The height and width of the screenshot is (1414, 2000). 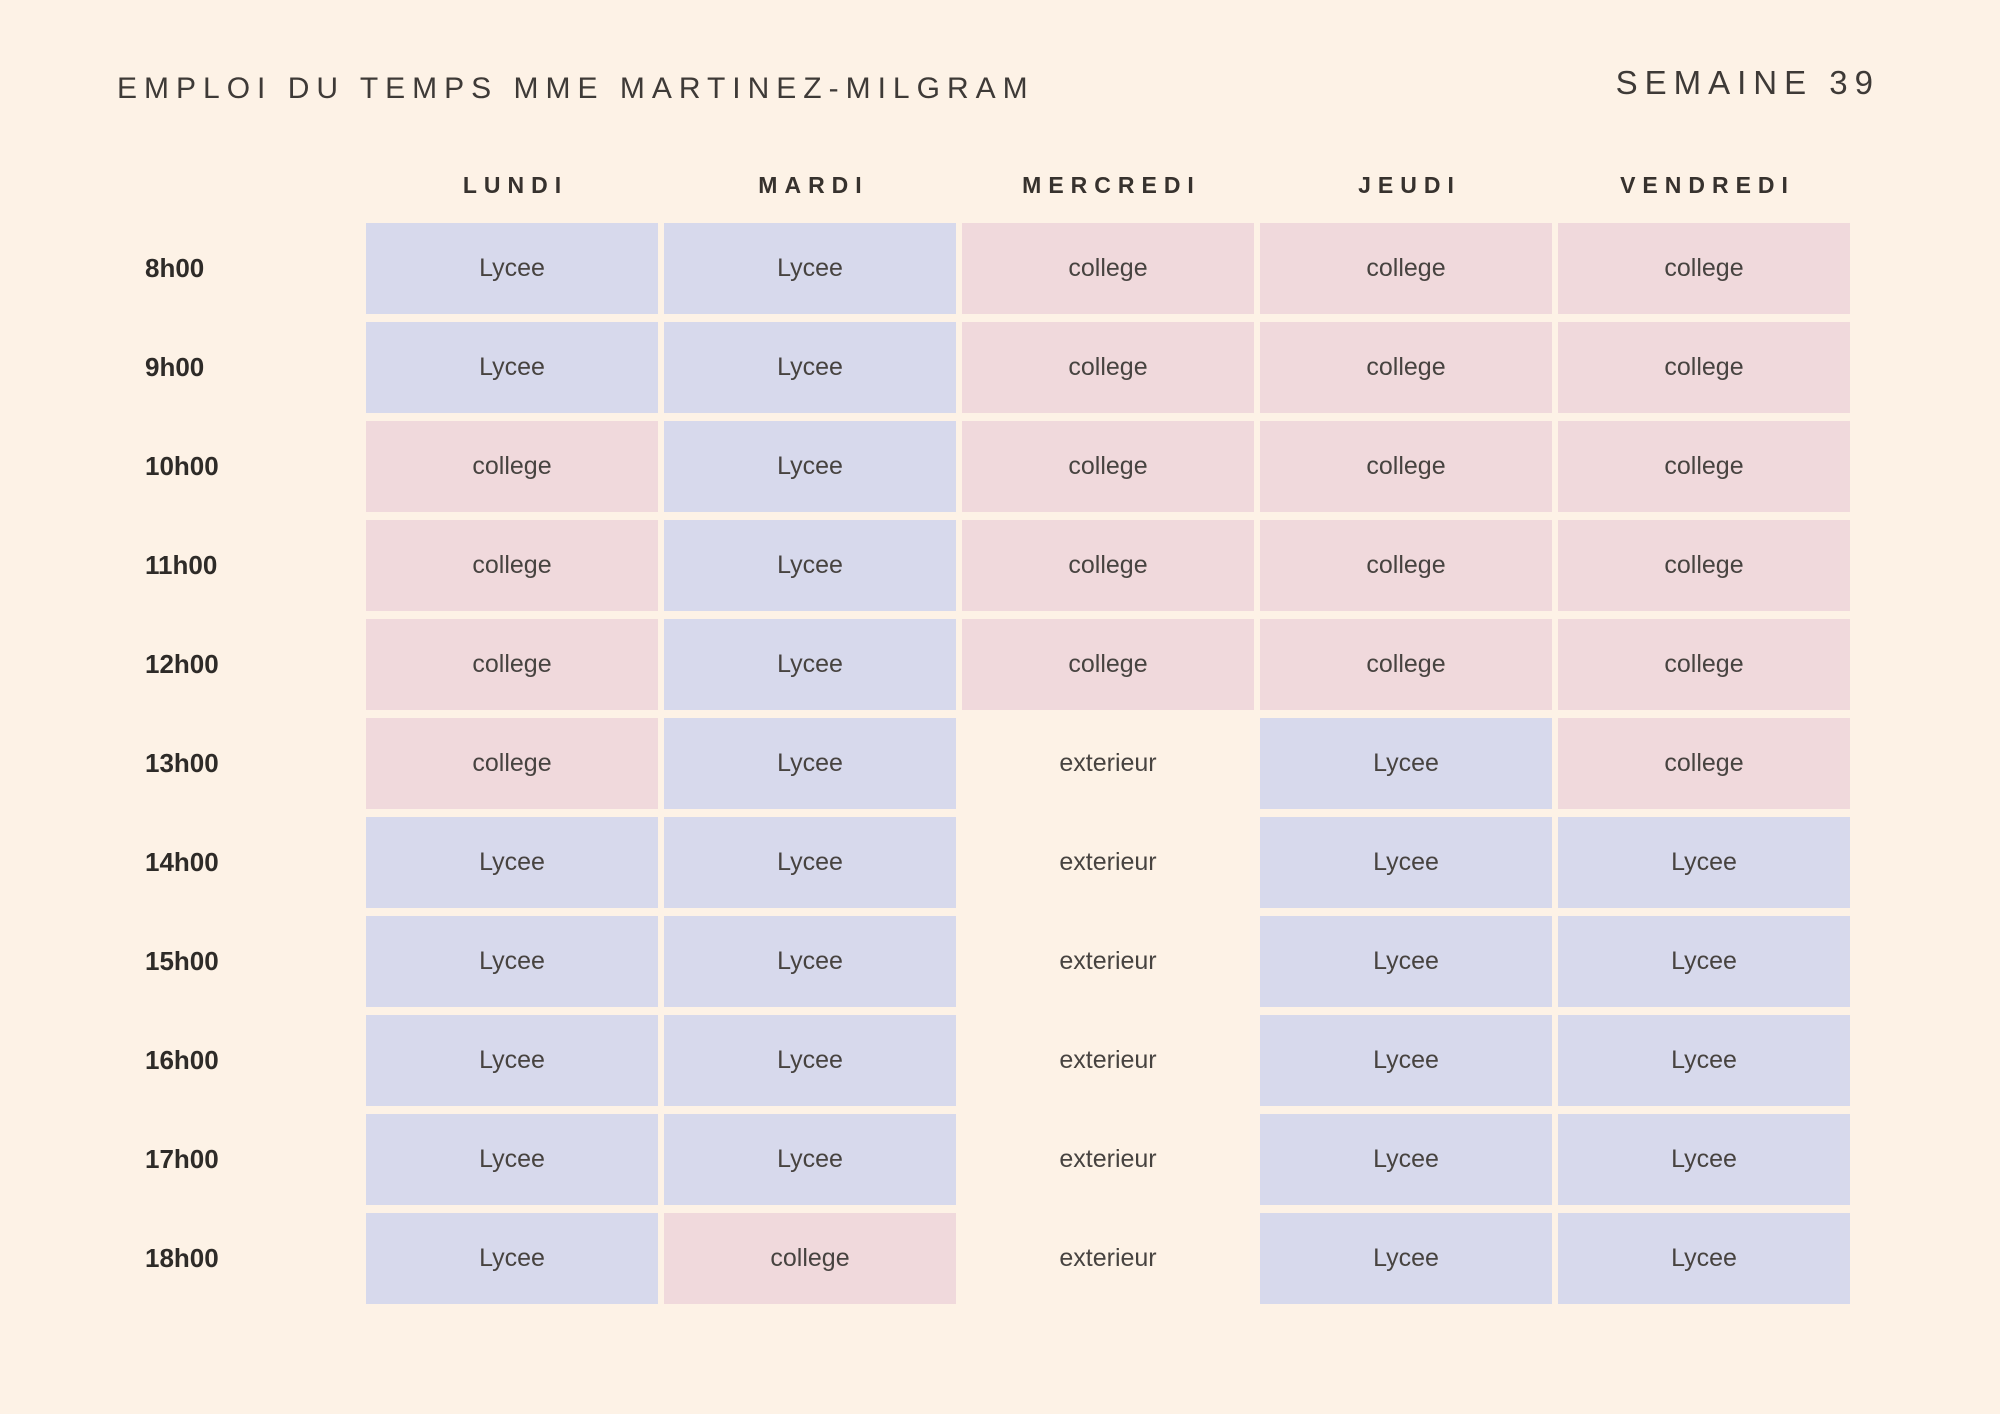 What do you see at coordinates (1406, 664) in the screenshot?
I see `cell-jeudi-12h00: college` at bounding box center [1406, 664].